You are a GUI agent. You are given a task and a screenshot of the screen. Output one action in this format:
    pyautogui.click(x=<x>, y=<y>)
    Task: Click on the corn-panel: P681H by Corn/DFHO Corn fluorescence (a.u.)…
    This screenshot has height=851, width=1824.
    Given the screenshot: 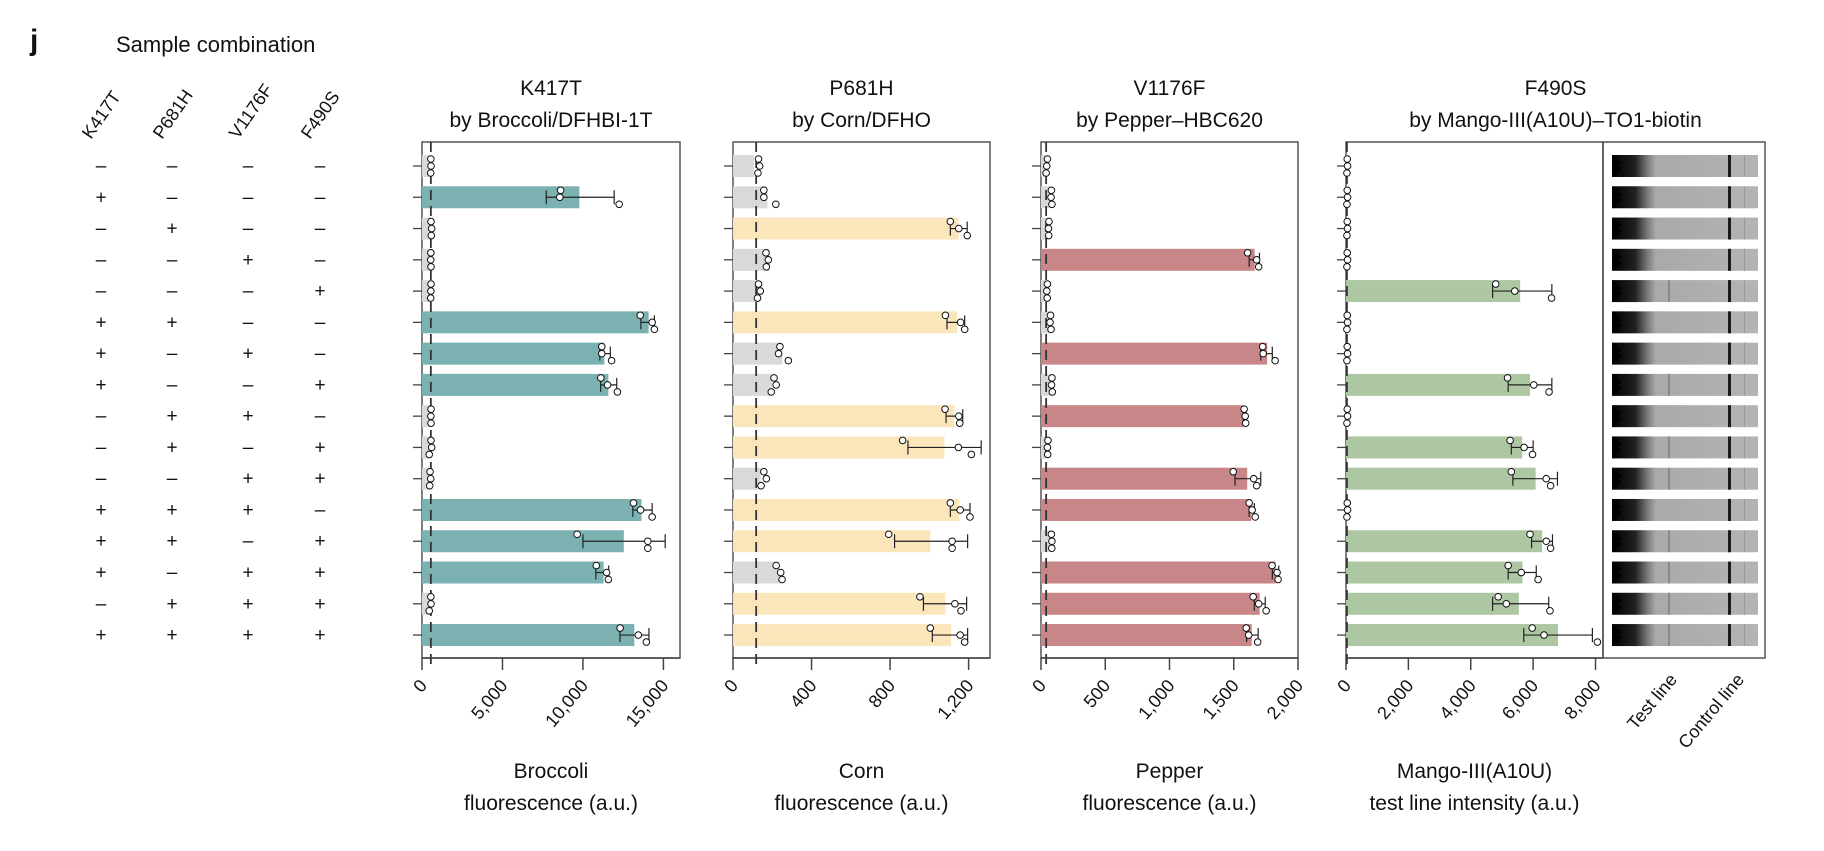 What is the action you would take?
    pyautogui.click(x=855, y=446)
    